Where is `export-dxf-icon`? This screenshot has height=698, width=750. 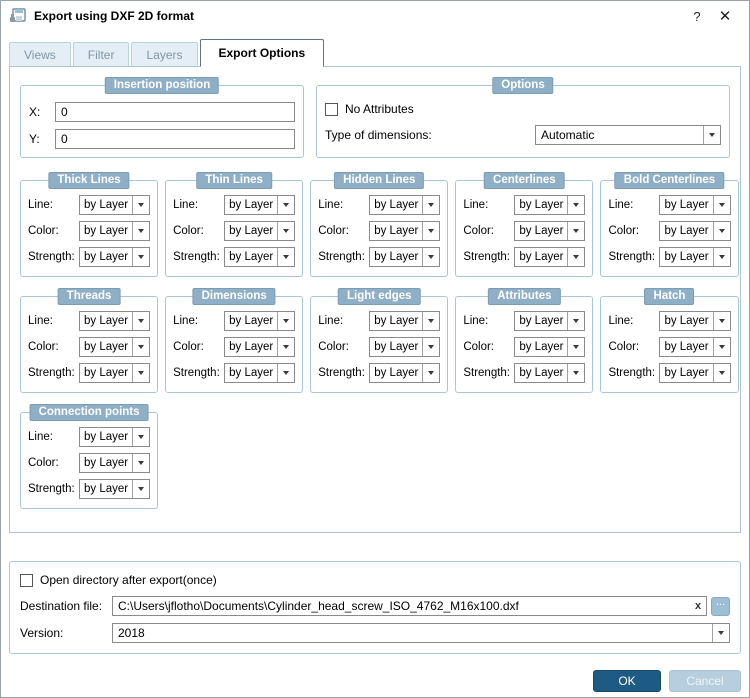
export-dxf-icon is located at coordinates (18, 15).